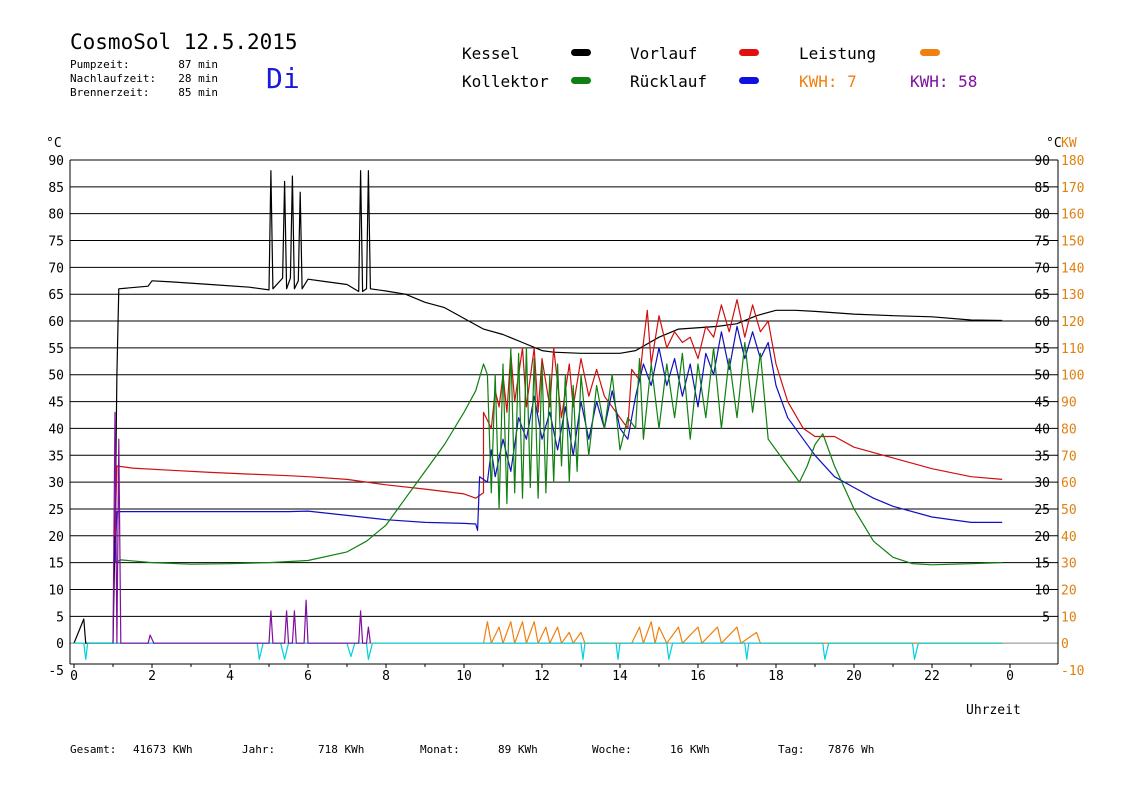 The image size is (1148, 812). I want to click on y-tick-label-right-c: 80, so click(1042, 215).